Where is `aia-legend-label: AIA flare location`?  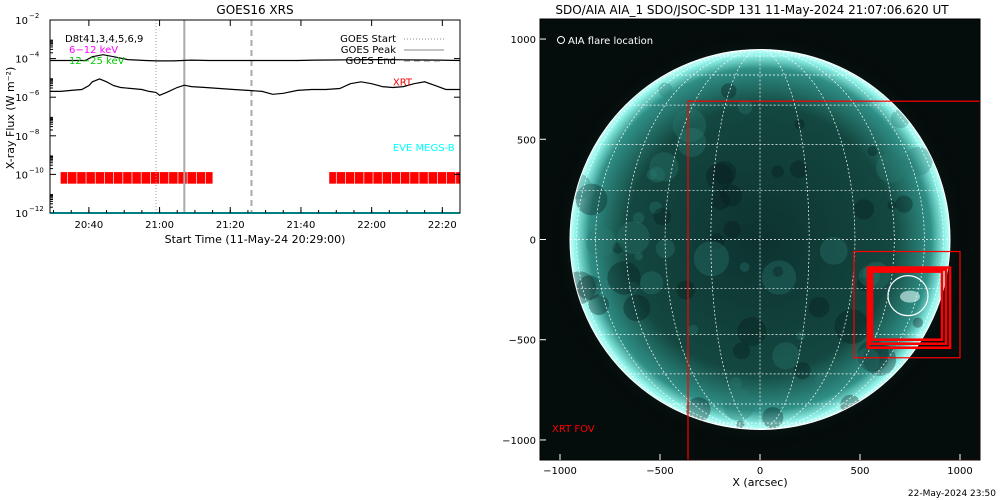
aia-legend-label: AIA flare location is located at coordinates (610, 41).